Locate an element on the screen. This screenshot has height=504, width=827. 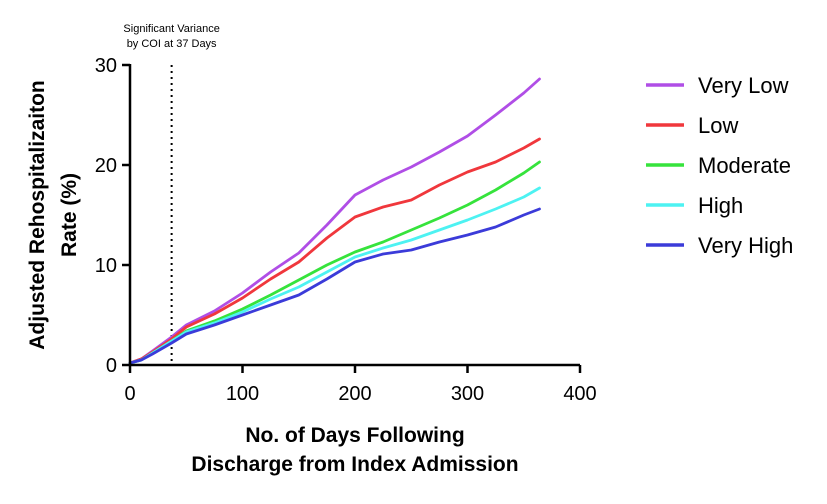
y-axis-label-line-1: Adjusted Rehospitalizaiton is located at coordinates (37, 215).